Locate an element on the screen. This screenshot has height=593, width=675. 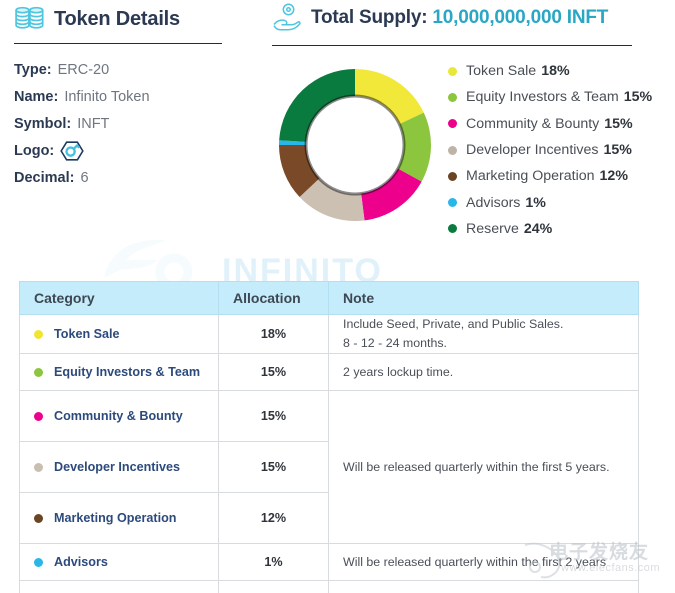
note-line: 8 - 12 - 24 months. is located at coordinates (395, 343).